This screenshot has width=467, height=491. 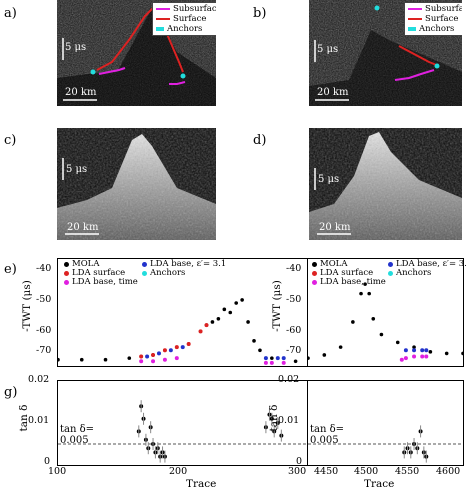 What do you see at coordinates (39, 420) in the screenshot?
I see `plot-g-ytick: 0.01` at bounding box center [39, 420].